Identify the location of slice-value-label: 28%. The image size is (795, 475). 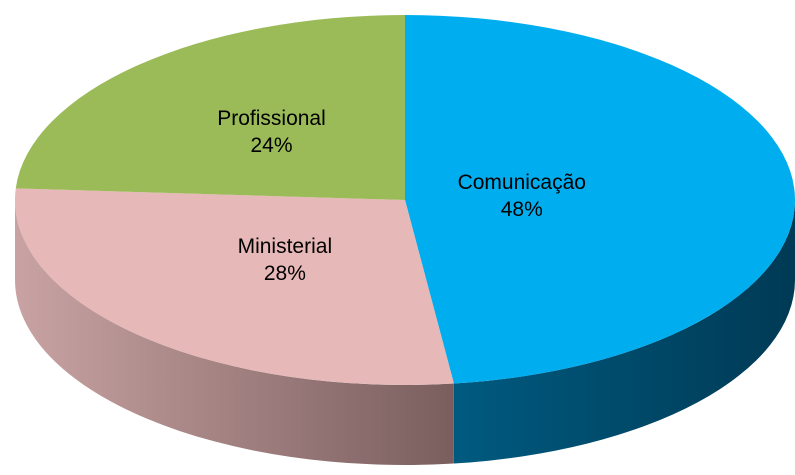
(285, 273).